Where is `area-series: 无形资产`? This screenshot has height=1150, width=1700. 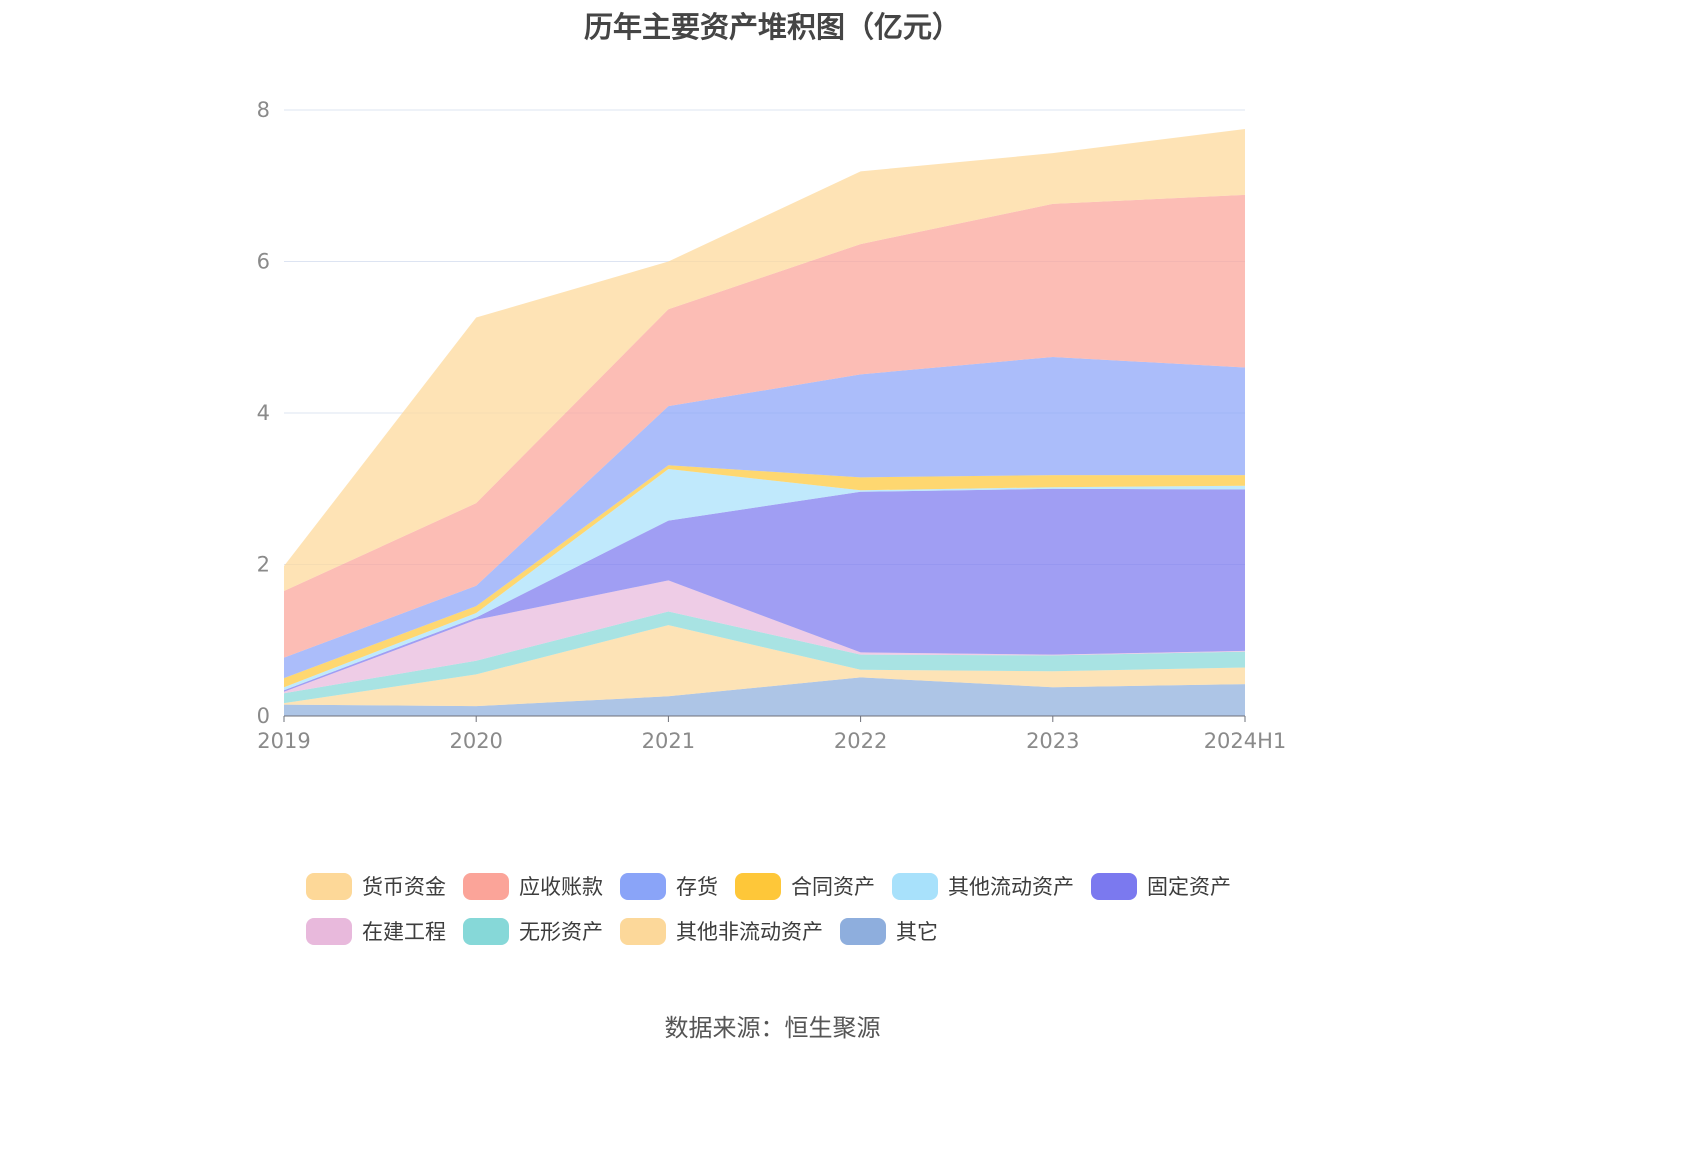 area-series: 无形资产 is located at coordinates (764, 657).